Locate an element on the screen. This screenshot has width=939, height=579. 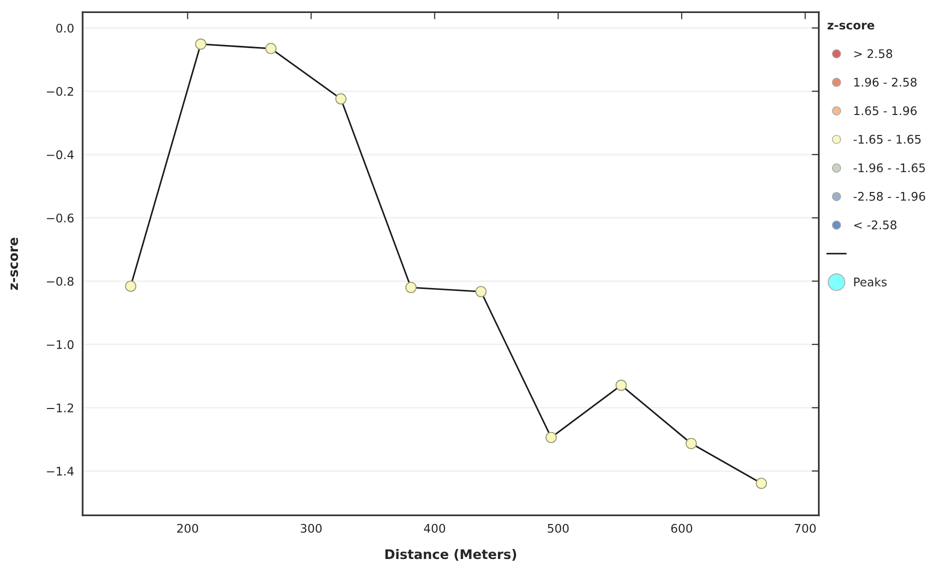
x-tick-label: 500 is located at coordinates (558, 528).